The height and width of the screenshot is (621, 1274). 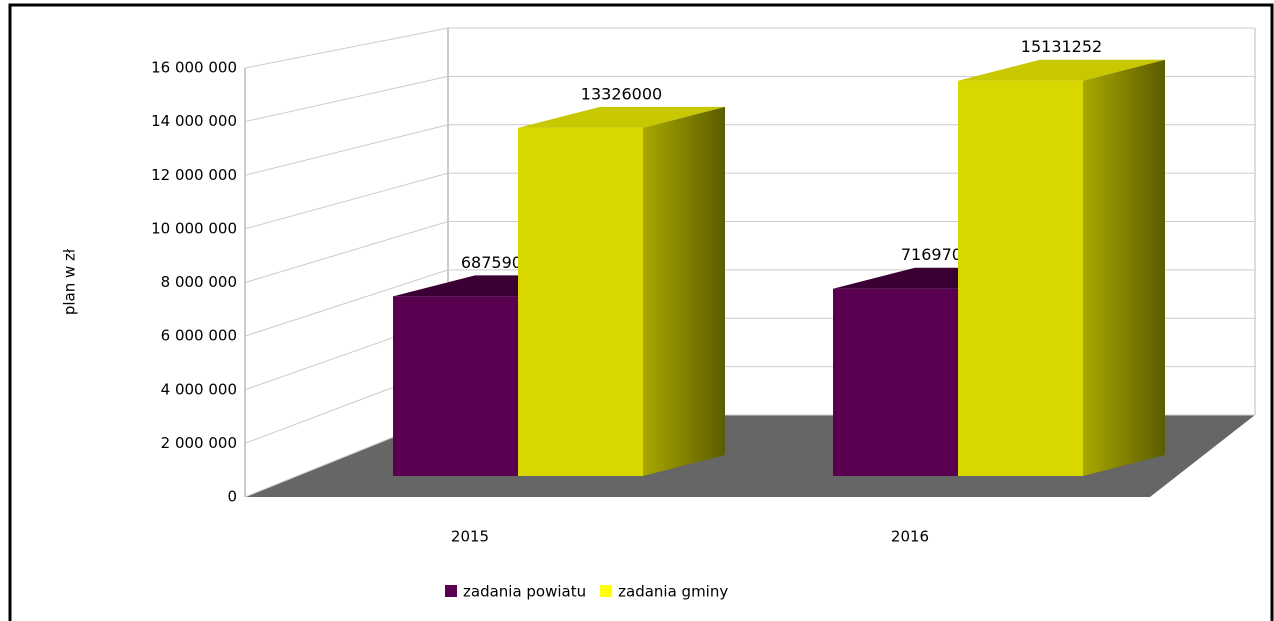 What do you see at coordinates (470, 537) in the screenshot?
I see `x-tick-label: 2015` at bounding box center [470, 537].